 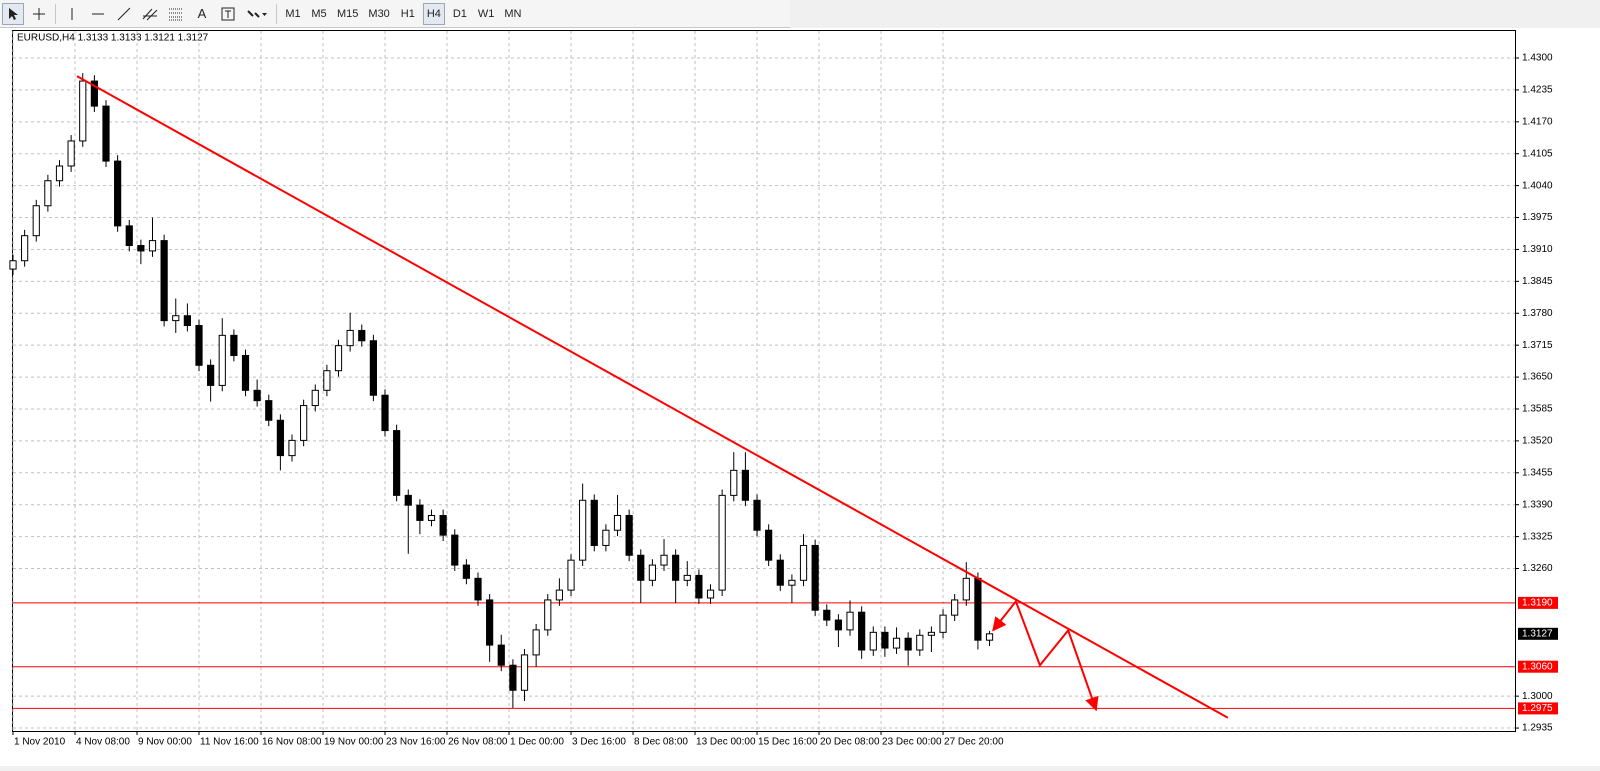 I want to click on fibo-tool, so click(x=176, y=14).